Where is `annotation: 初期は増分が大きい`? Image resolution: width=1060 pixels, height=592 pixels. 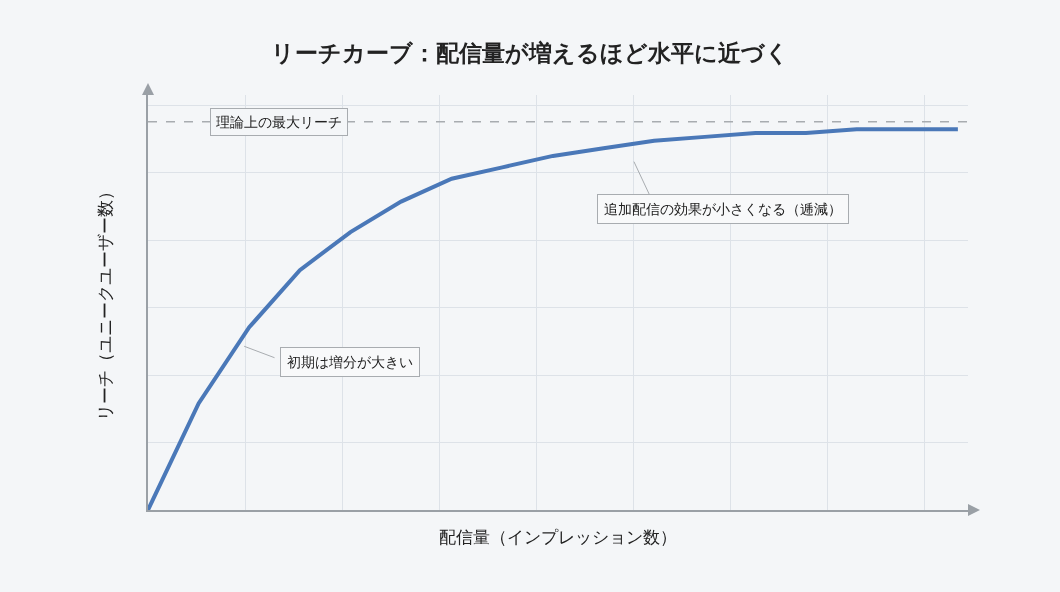 annotation: 初期は増分が大きい is located at coordinates (350, 362).